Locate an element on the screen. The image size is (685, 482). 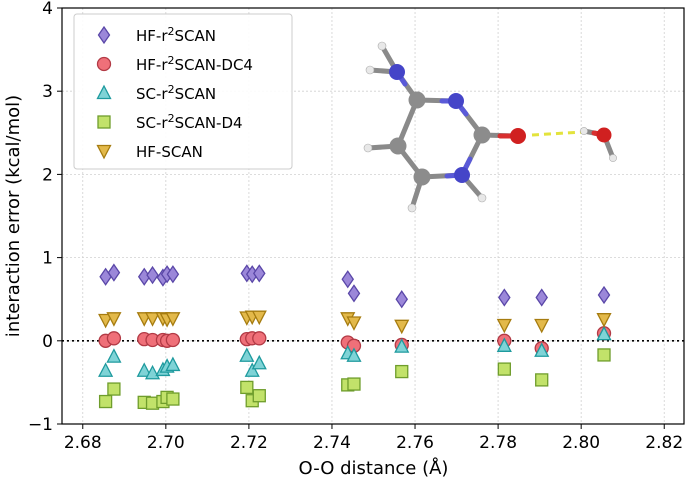
legend-label: HF-SCAN is located at coordinates (169, 152).